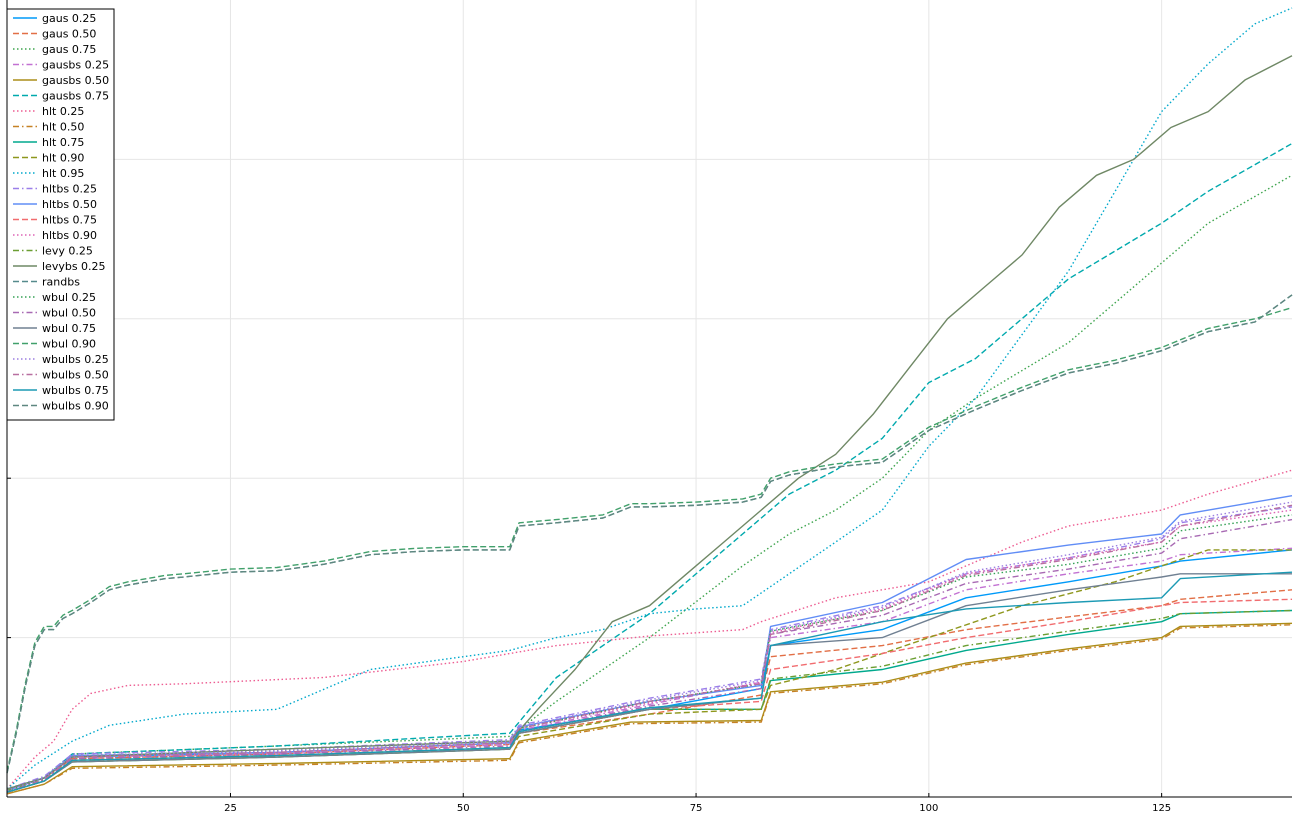 This screenshot has height=813, width=1296. Describe the element at coordinates (74, 266) in the screenshot. I see `legend-label: levybs 0.25` at that location.